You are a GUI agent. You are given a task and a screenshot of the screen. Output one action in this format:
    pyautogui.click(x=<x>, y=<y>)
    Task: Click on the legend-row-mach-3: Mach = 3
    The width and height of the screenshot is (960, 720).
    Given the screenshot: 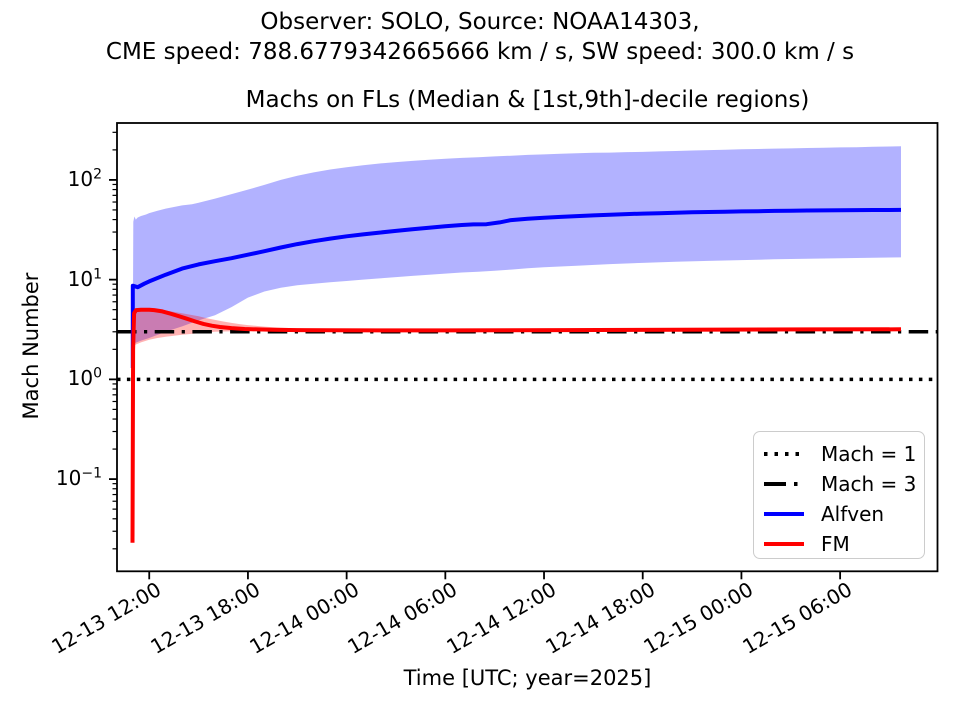 What is the action you would take?
    pyautogui.click(x=843, y=484)
    